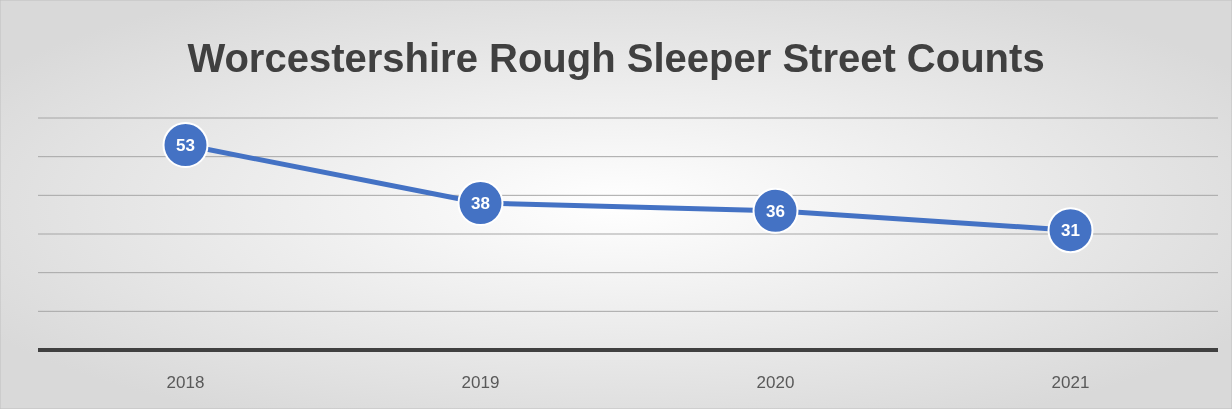 The width and height of the screenshot is (1232, 409). What do you see at coordinates (185, 146) in the screenshot?
I see `data-label: 53` at bounding box center [185, 146].